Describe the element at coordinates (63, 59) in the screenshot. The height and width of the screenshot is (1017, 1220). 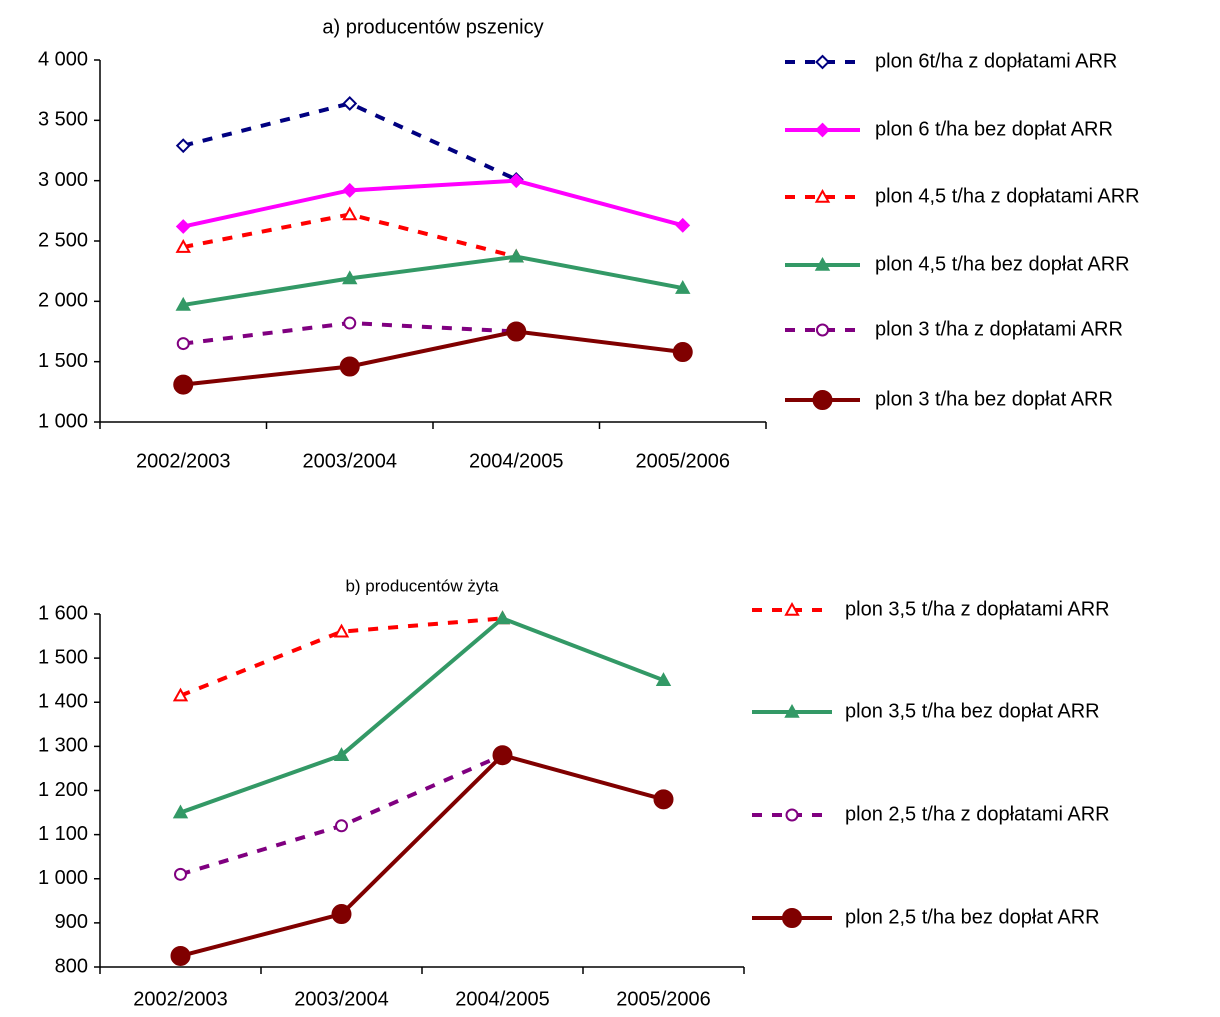
I see `y-tick-label: 4 000` at that location.